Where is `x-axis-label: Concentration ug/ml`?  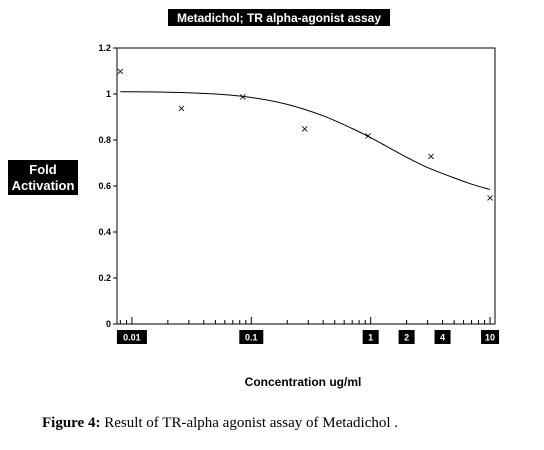 x-axis-label: Concentration ug/ml is located at coordinates (303, 382).